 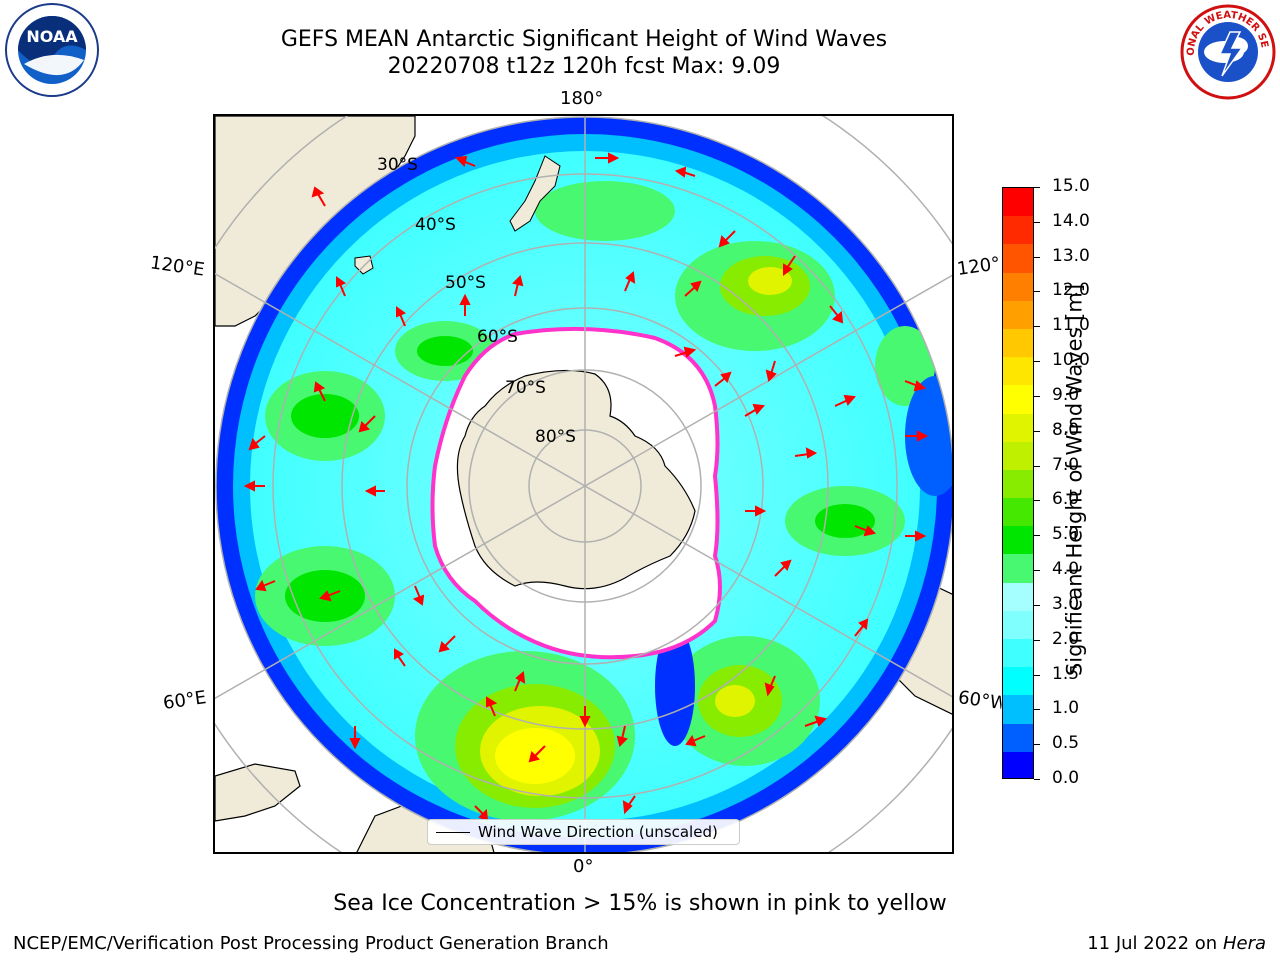 What do you see at coordinates (435, 225) in the screenshot?
I see `lat-label-40s: 40°S` at bounding box center [435, 225].